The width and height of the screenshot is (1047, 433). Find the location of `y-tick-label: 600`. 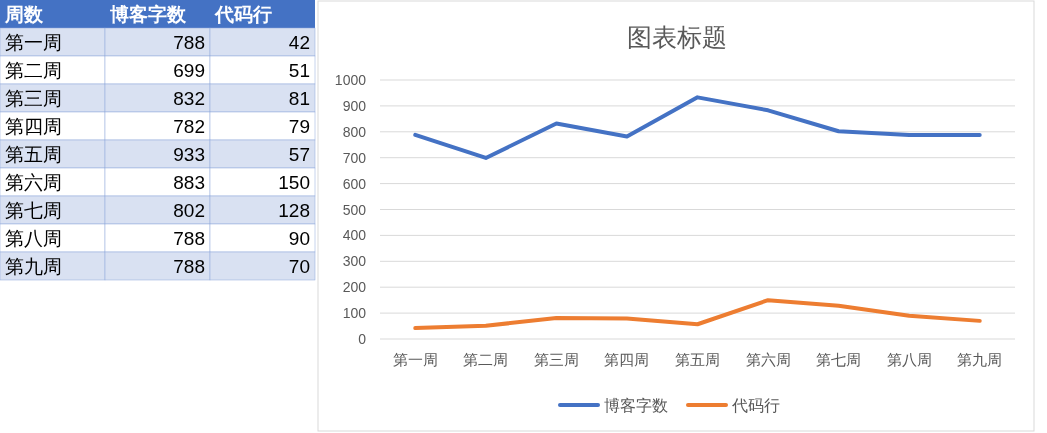

y-tick-label: 600 is located at coordinates (354, 183).